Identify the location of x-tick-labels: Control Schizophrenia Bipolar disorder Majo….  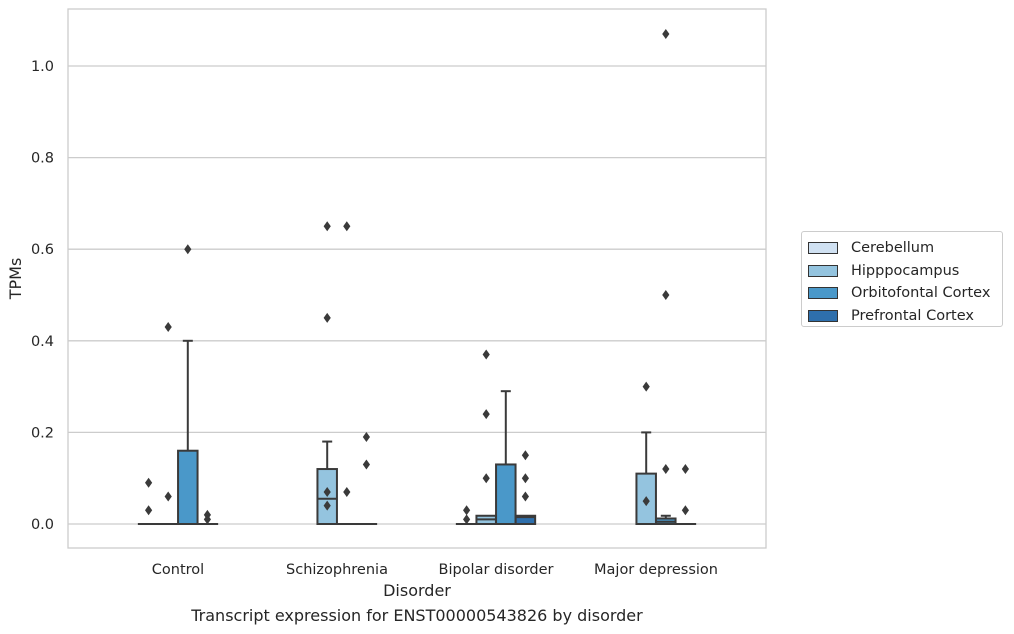
(435, 570).